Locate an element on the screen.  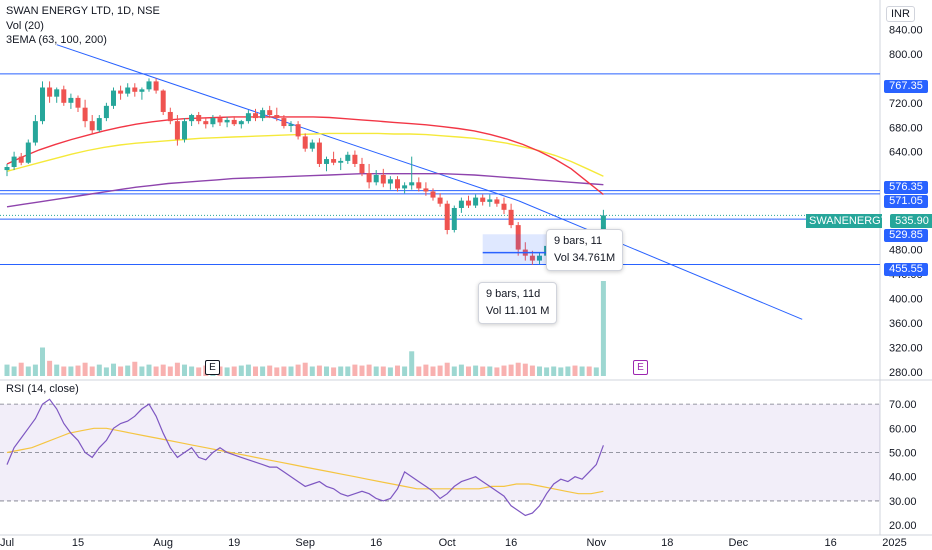
rsi-tick-label: 30.00 is located at coordinates (903, 502).